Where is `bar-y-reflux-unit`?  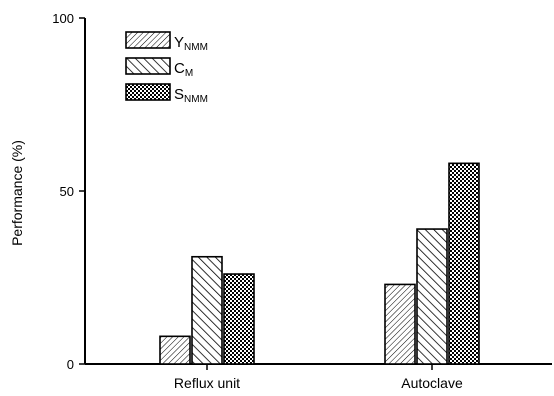 bar-y-reflux-unit is located at coordinates (175, 350).